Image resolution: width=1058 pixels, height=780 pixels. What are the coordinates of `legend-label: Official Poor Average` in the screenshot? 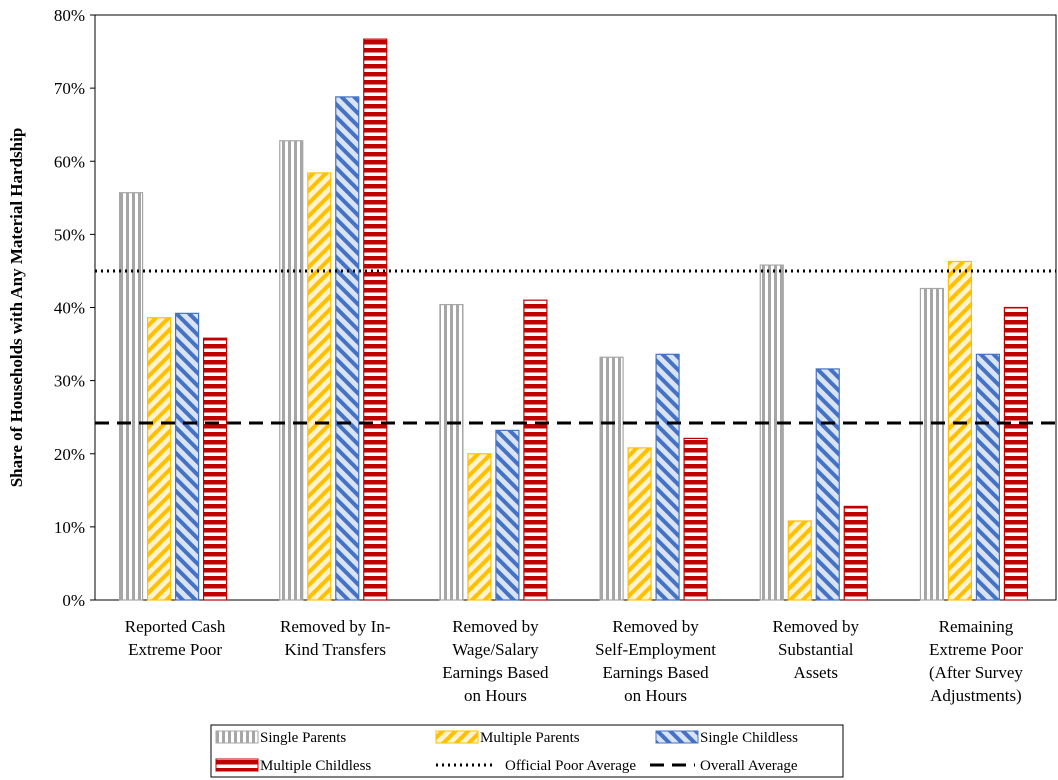 It's located at (570, 766).